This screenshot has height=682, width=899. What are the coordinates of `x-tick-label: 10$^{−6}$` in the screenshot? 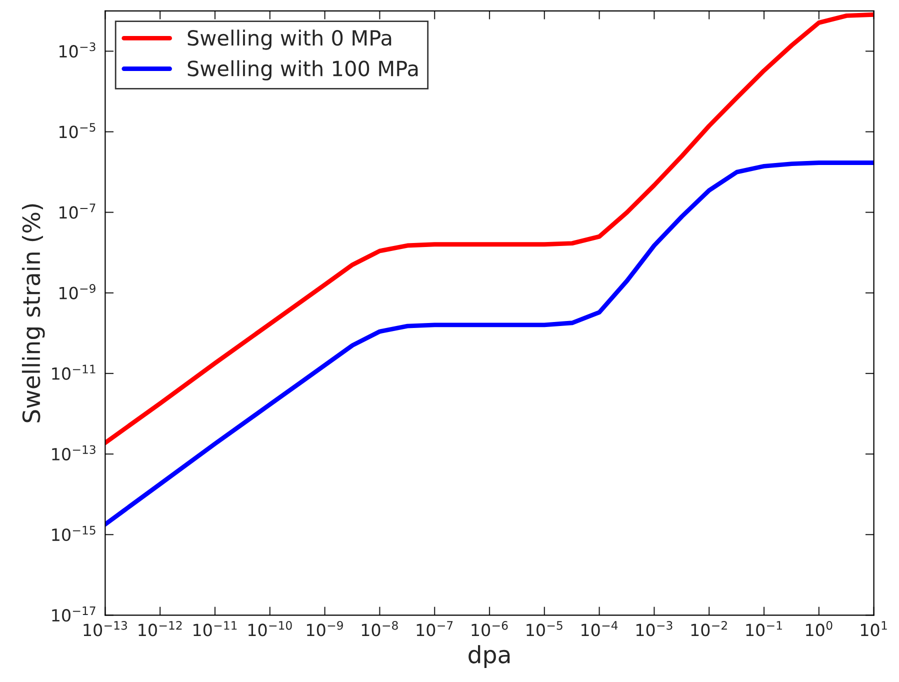 It's located at (490, 628).